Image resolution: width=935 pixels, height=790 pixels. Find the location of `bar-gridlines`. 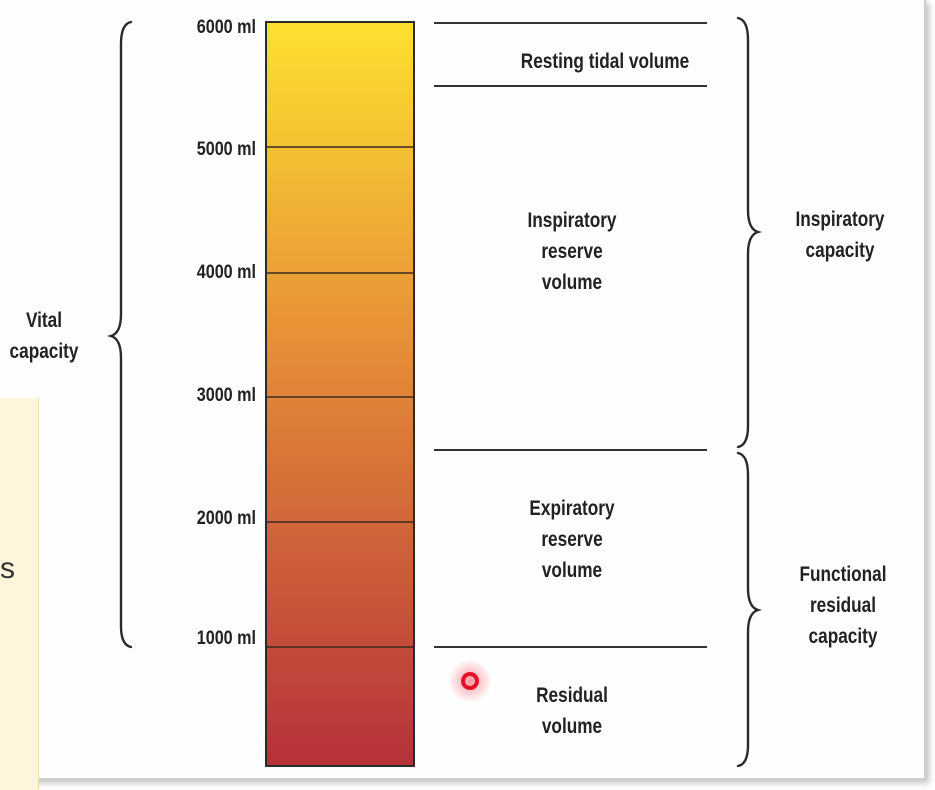

bar-gridlines is located at coordinates (340, 397).